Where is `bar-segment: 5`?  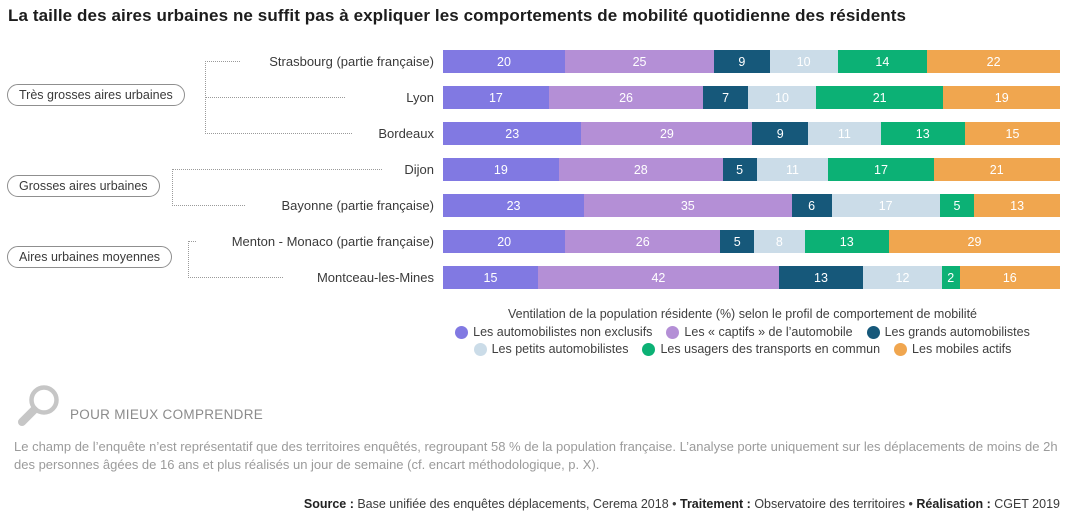 bar-segment: 5 is located at coordinates (957, 205).